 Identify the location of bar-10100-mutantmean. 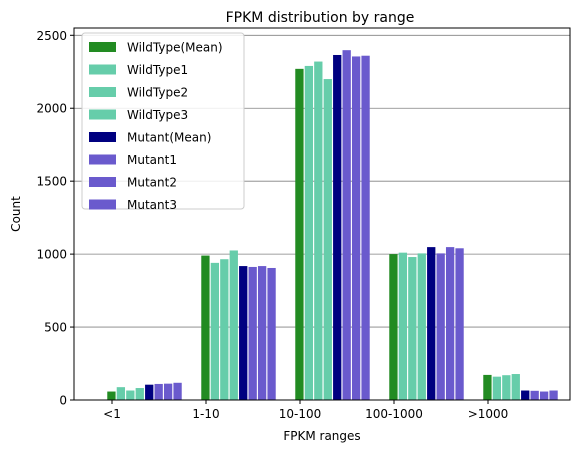
(337, 227).